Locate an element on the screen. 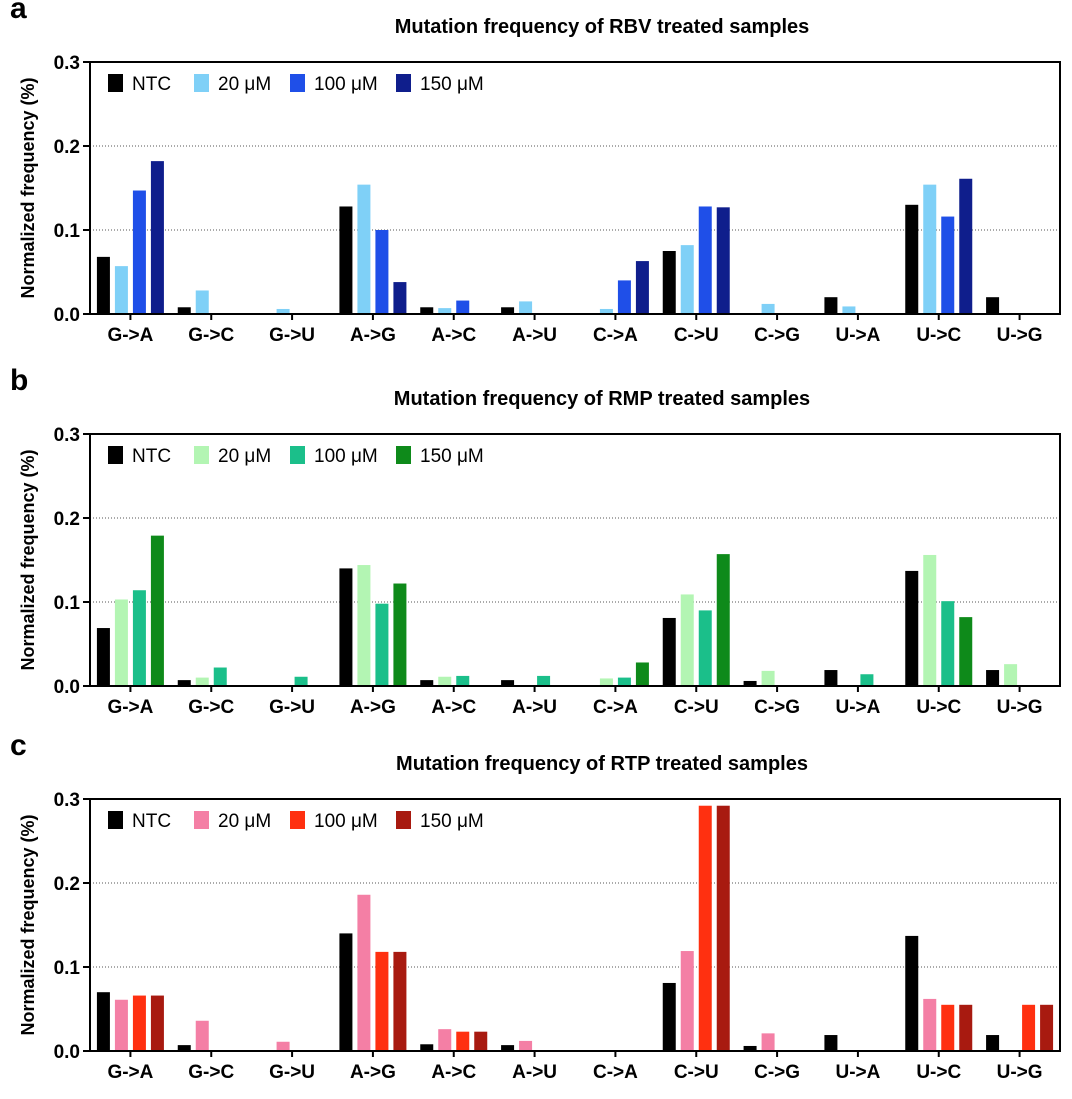 This screenshot has height=1099, width=1072. legend-label: 100 μM is located at coordinates (346, 821).